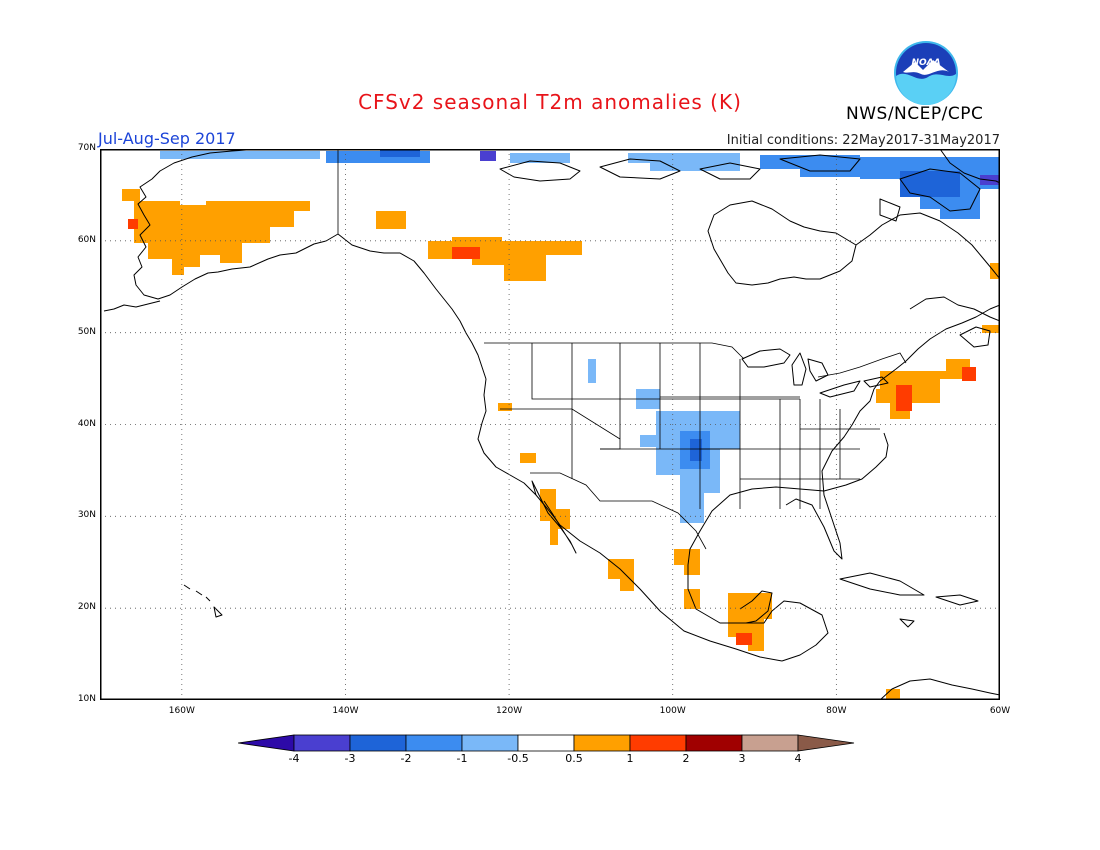  Describe the element at coordinates (391, 220) in the screenshot. I see `warm-anomaly-yukon` at that location.